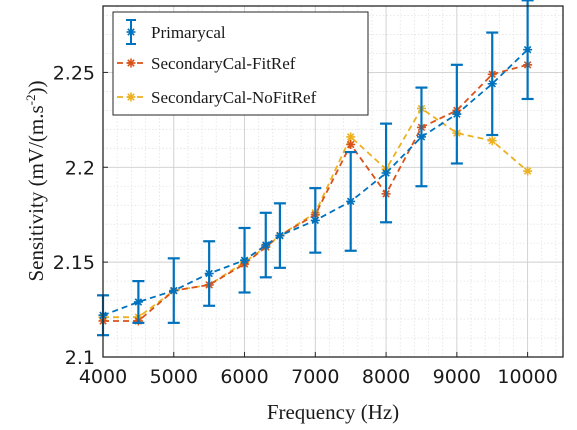  I want to click on legend-box, so click(240, 63).